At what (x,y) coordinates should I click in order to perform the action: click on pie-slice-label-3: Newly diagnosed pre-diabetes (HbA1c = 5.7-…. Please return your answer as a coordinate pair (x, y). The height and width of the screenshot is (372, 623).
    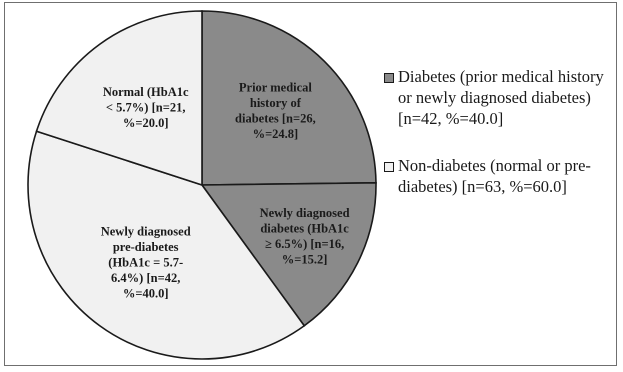
    Looking at the image, I should click on (146, 262).